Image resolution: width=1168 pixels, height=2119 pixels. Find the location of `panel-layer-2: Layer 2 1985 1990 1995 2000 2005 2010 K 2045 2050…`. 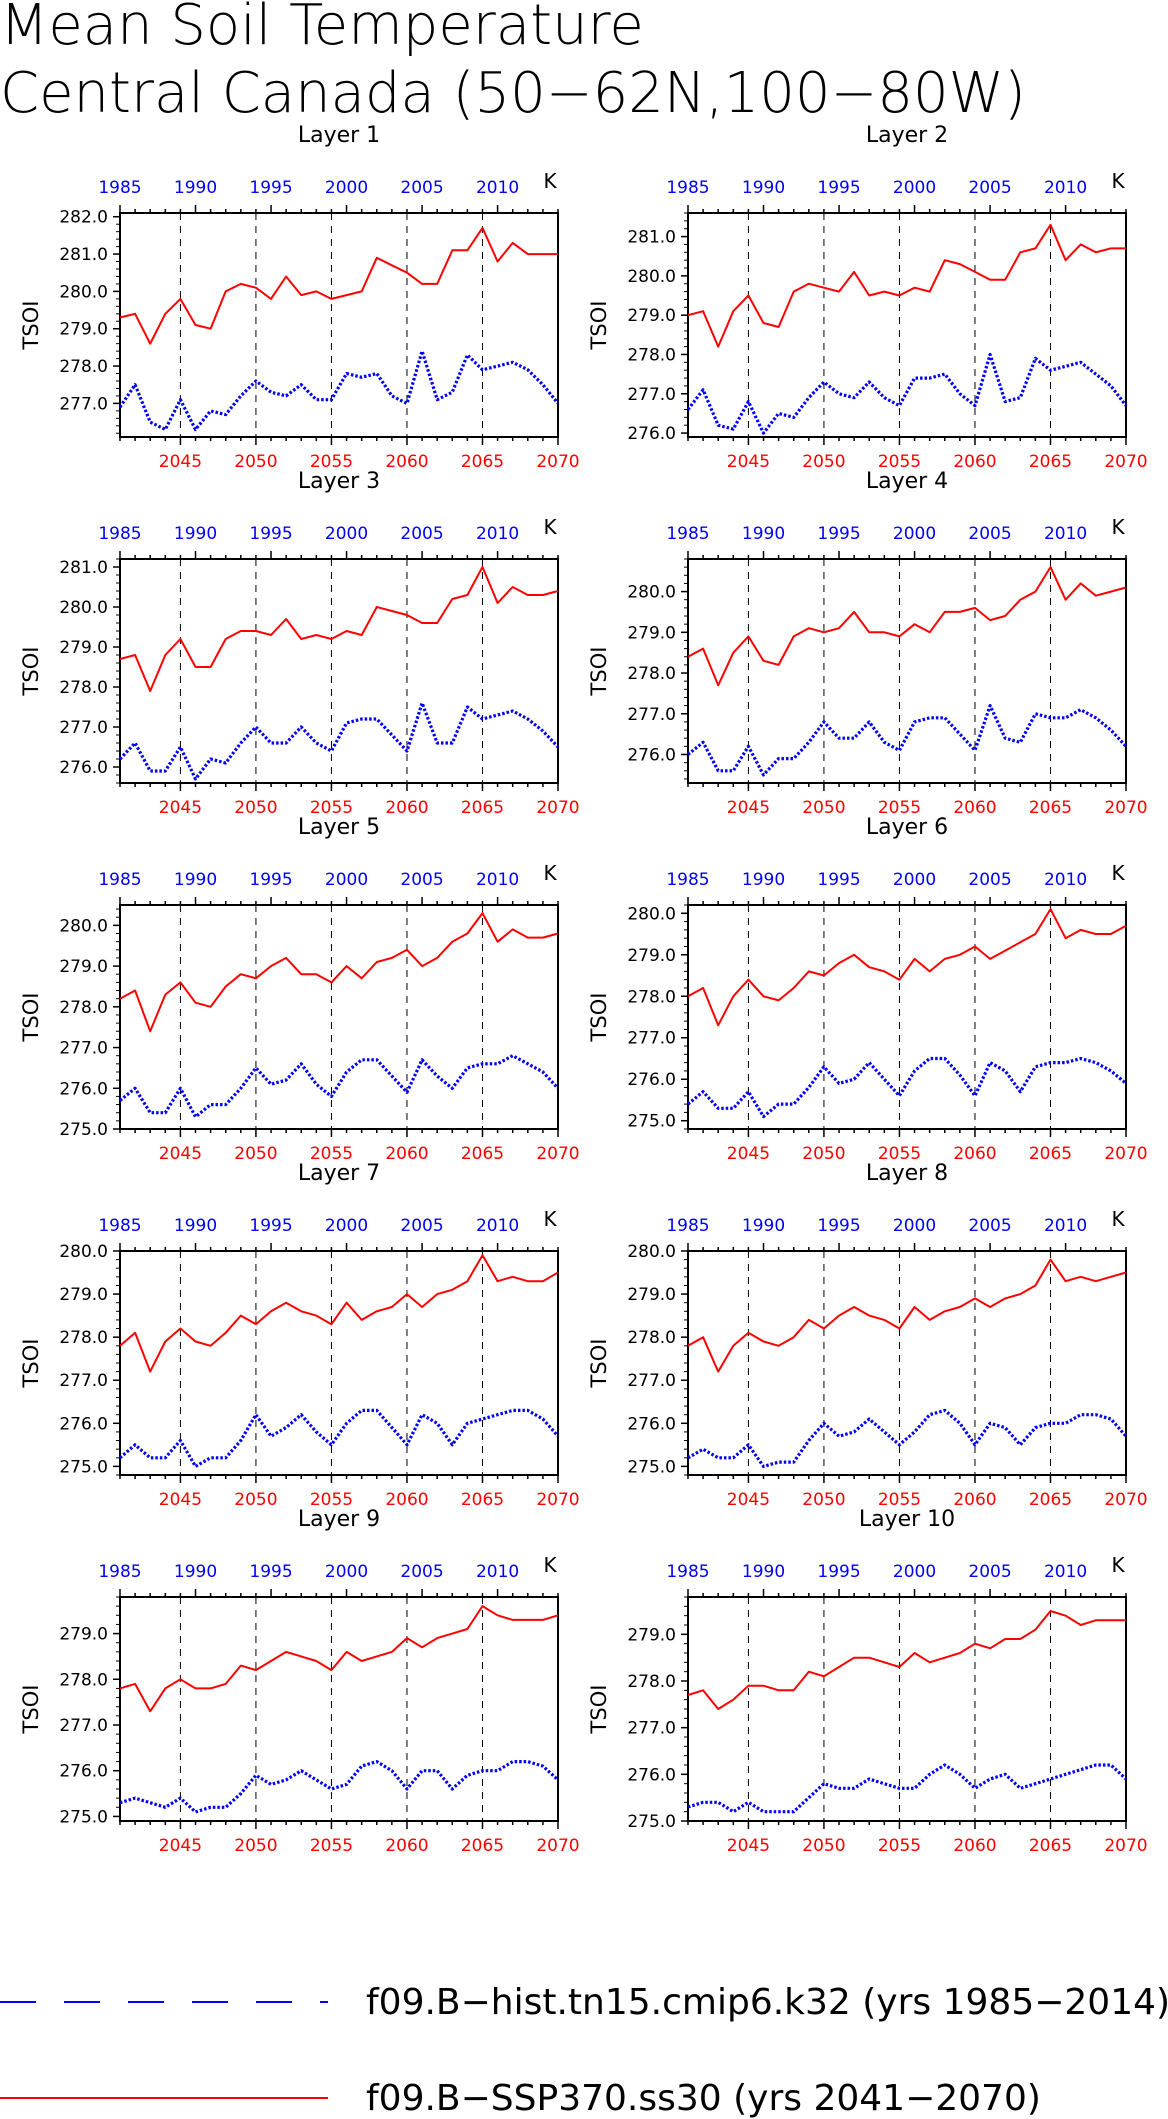

panel-layer-2: Layer 2 1985 1990 1995 2000 2005 2010 K 2045 2050… is located at coordinates (867, 297).